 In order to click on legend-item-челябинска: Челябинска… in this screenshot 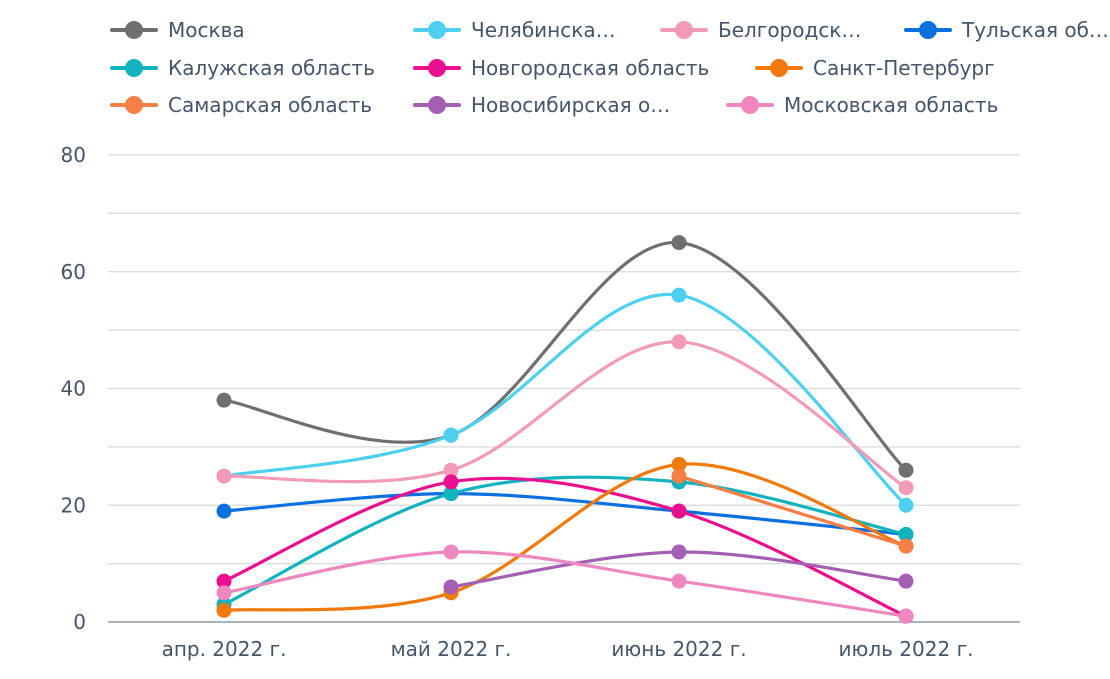, I will do `click(514, 30)`.